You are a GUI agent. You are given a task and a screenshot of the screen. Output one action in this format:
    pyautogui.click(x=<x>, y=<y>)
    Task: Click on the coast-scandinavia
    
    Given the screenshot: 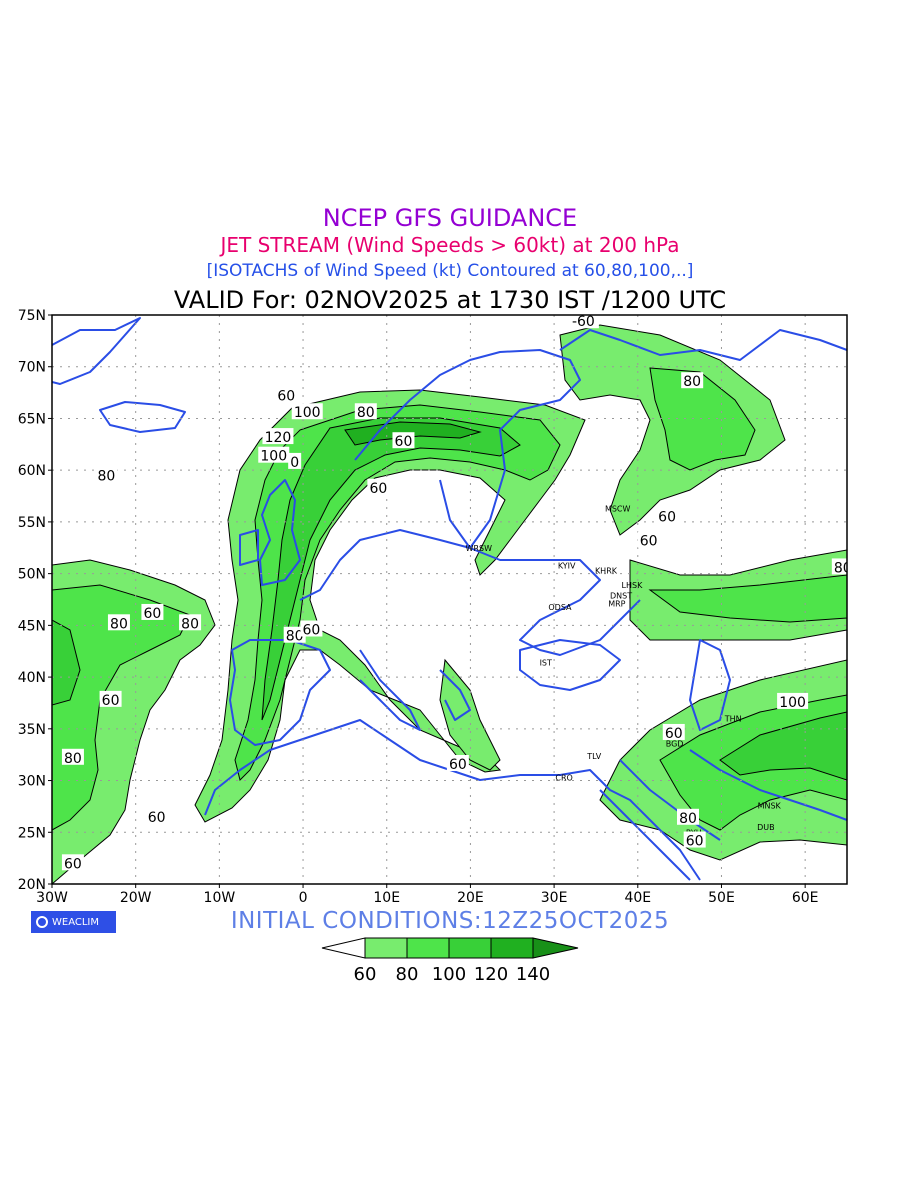 What is the action you would take?
    pyautogui.click(x=467, y=449)
    